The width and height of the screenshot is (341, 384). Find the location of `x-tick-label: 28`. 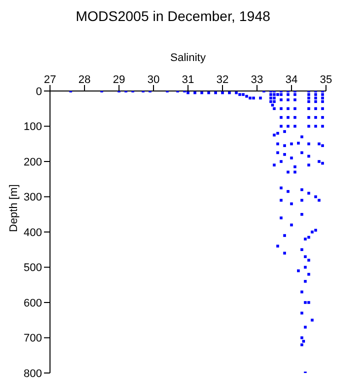

x-tick-label: 28 is located at coordinates (84, 80).